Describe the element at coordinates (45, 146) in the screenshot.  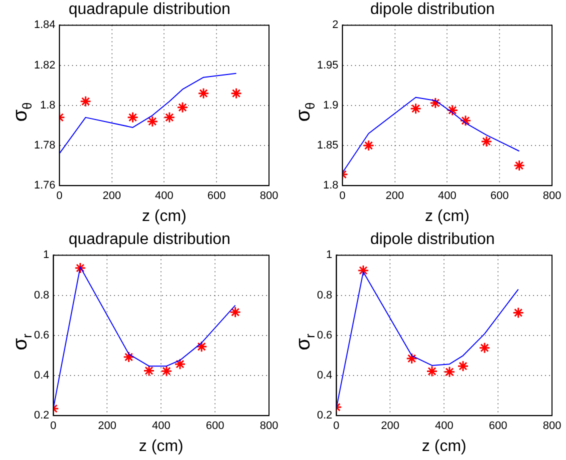
I see `y-tick-label: 1.78` at that location.